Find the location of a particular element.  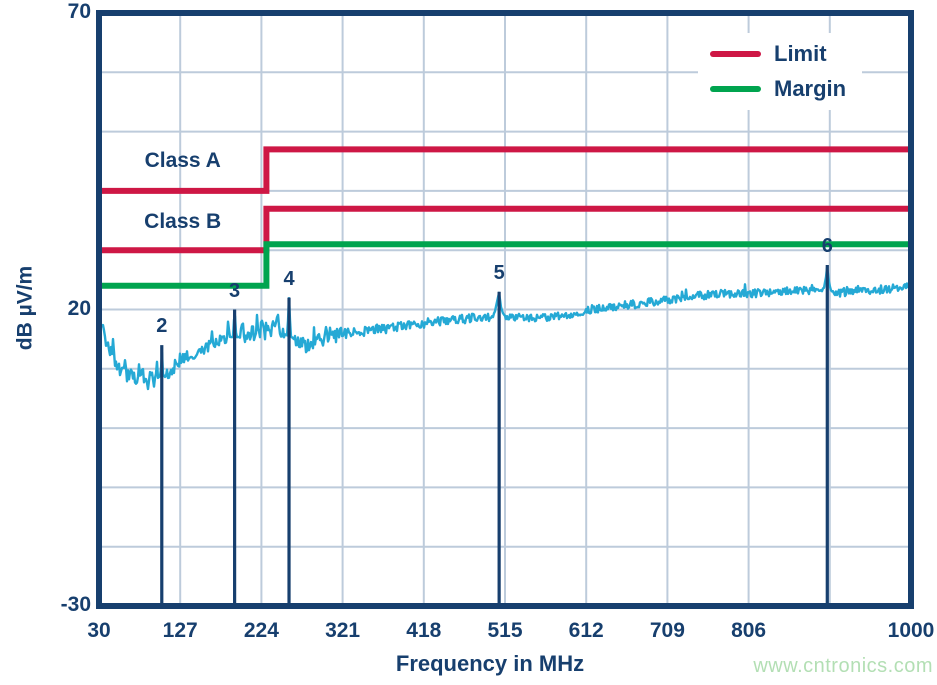

marker-label-2: 2 is located at coordinates (162, 326).